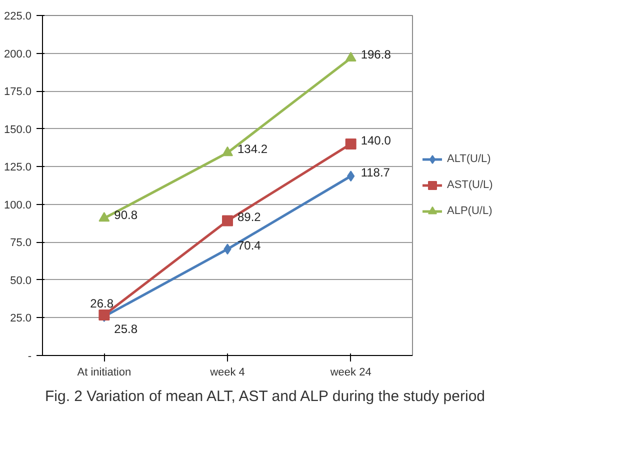 Image resolution: width=624 pixels, height=465 pixels. Describe the element at coordinates (253, 149) in the screenshot. I see `data-label: 134.2` at that location.